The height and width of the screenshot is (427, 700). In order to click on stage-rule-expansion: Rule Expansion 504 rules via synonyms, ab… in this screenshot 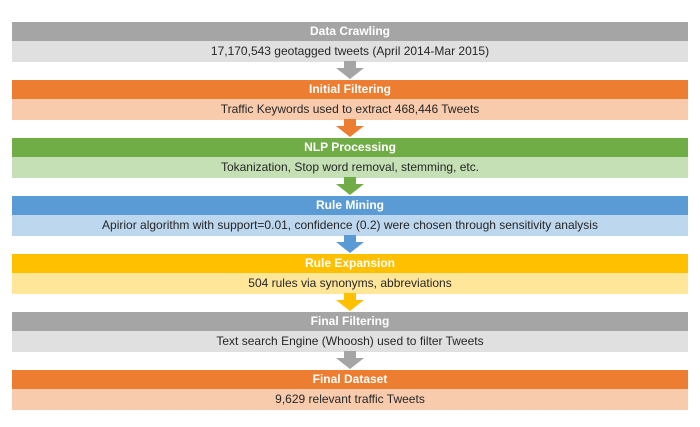, I will do `click(350, 274)`.